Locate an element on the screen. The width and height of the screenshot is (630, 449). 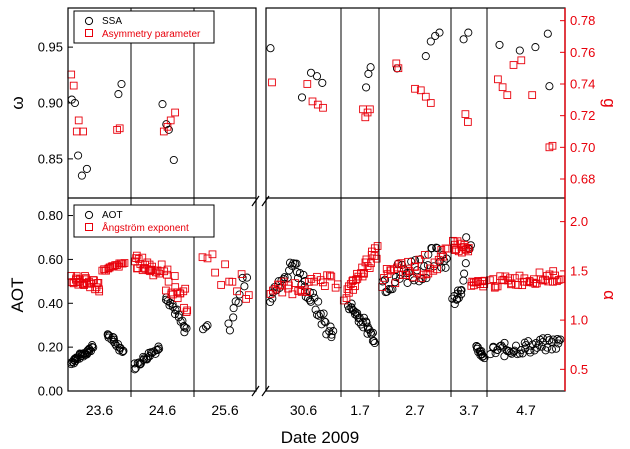
legend-aot-marker is located at coordinates (89, 215).